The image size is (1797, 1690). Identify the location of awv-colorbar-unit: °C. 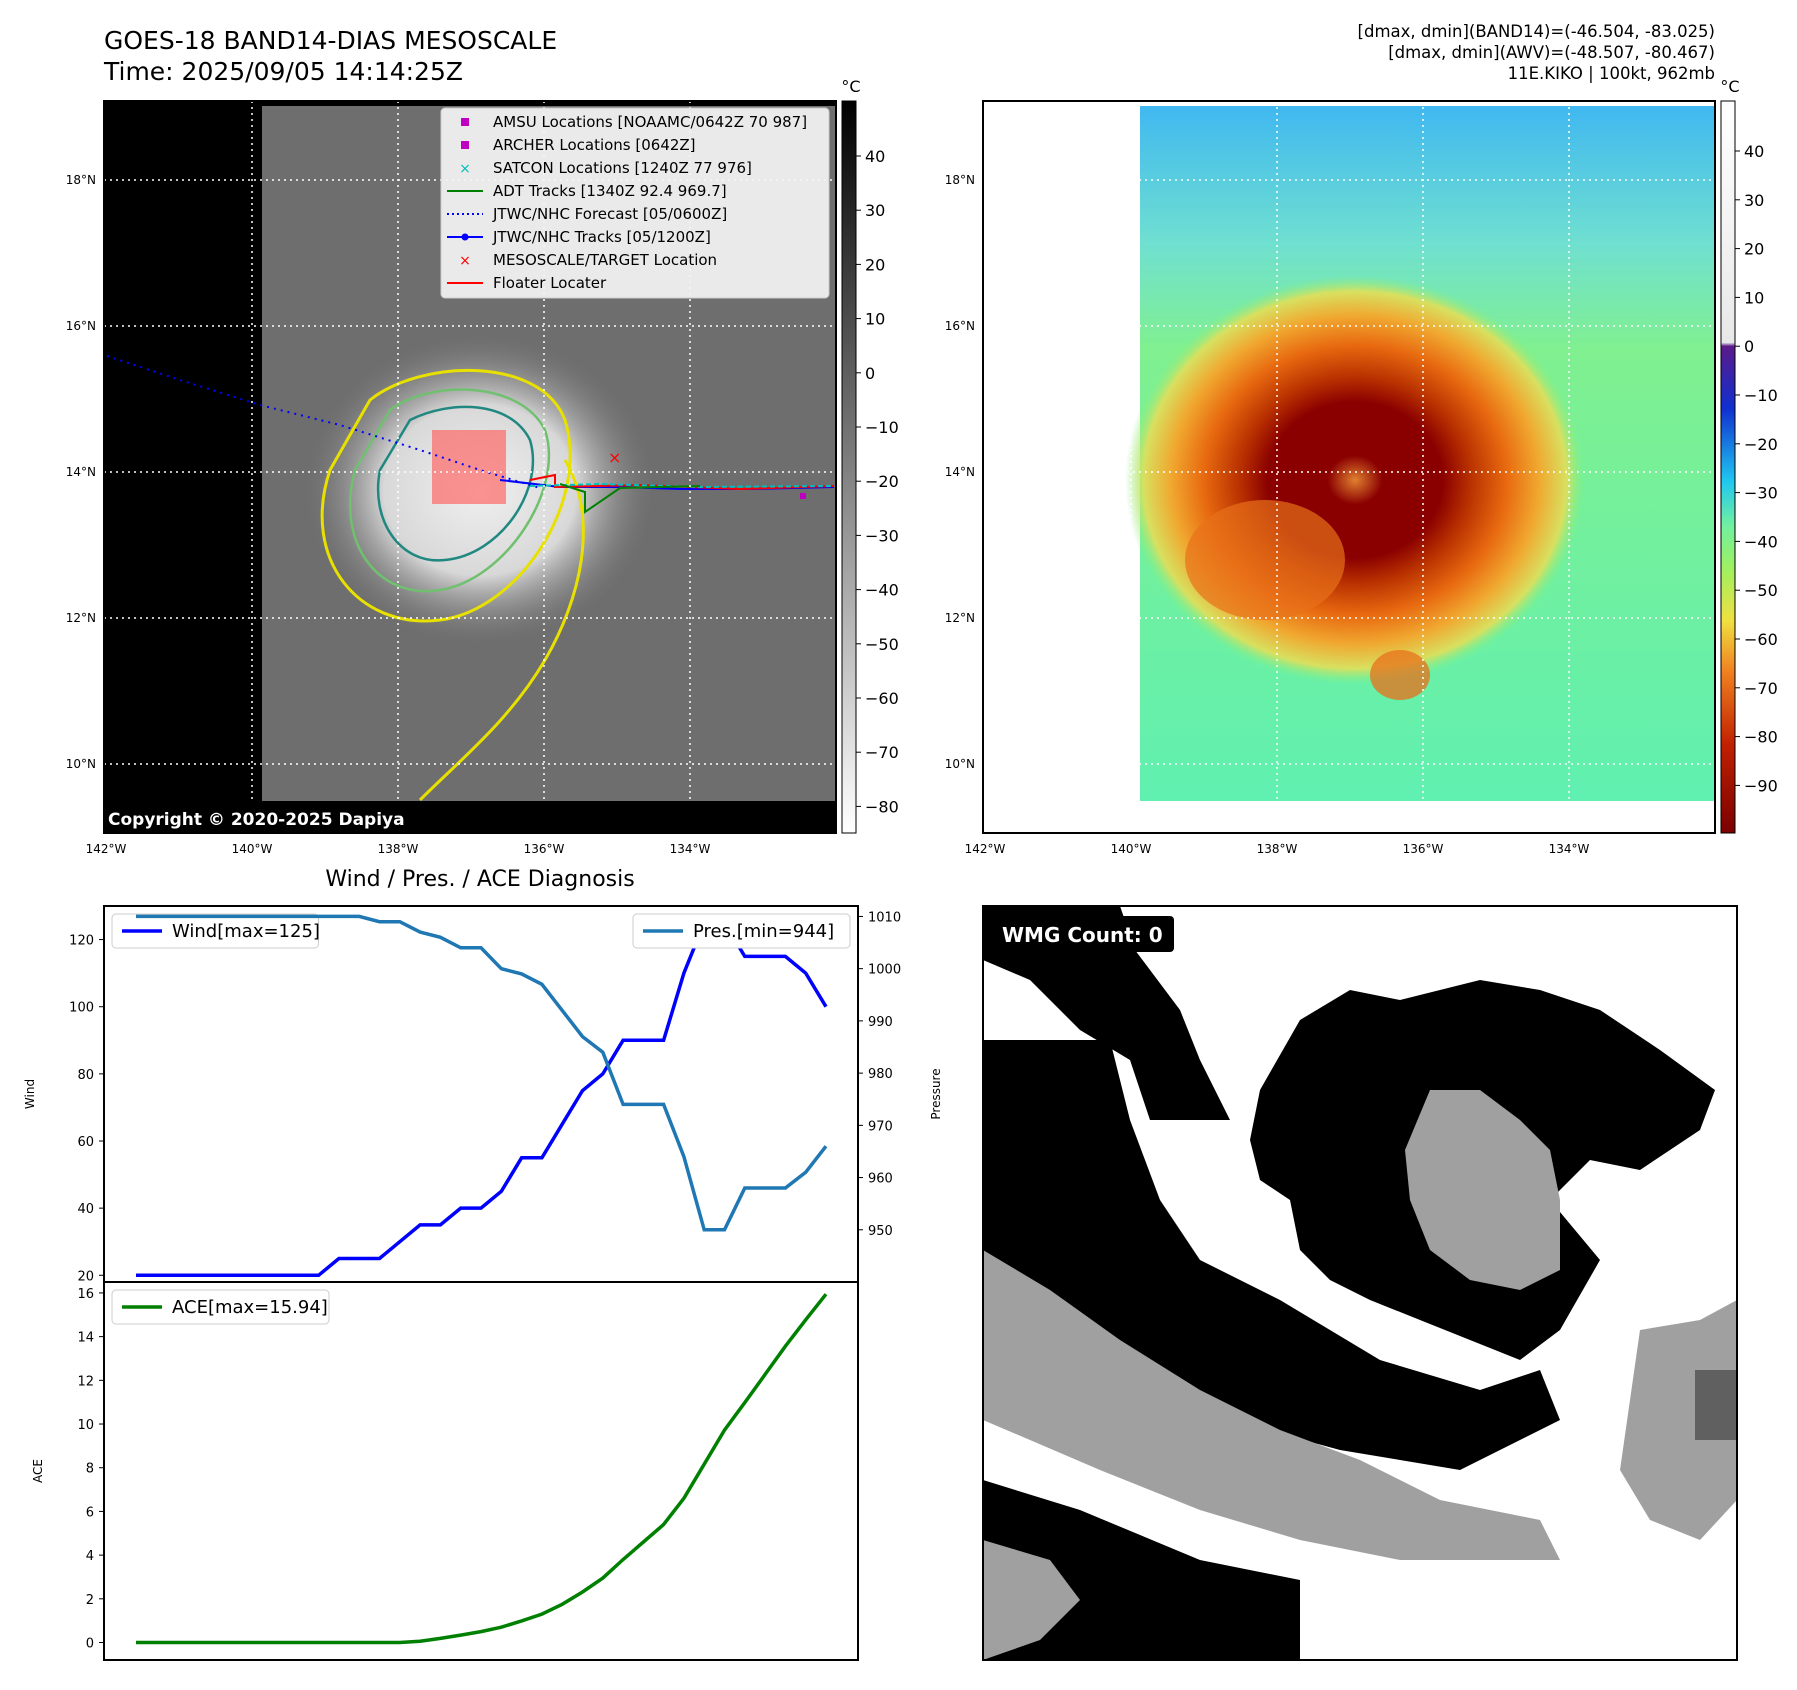
(1729, 86).